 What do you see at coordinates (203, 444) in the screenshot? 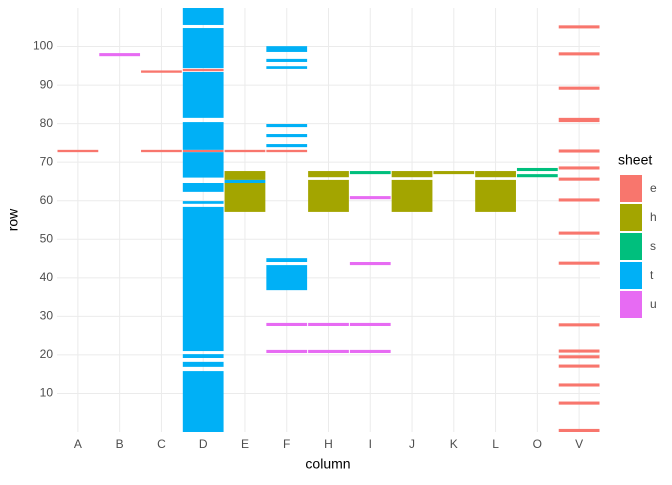
I see `x-tick-label: D` at bounding box center [203, 444].